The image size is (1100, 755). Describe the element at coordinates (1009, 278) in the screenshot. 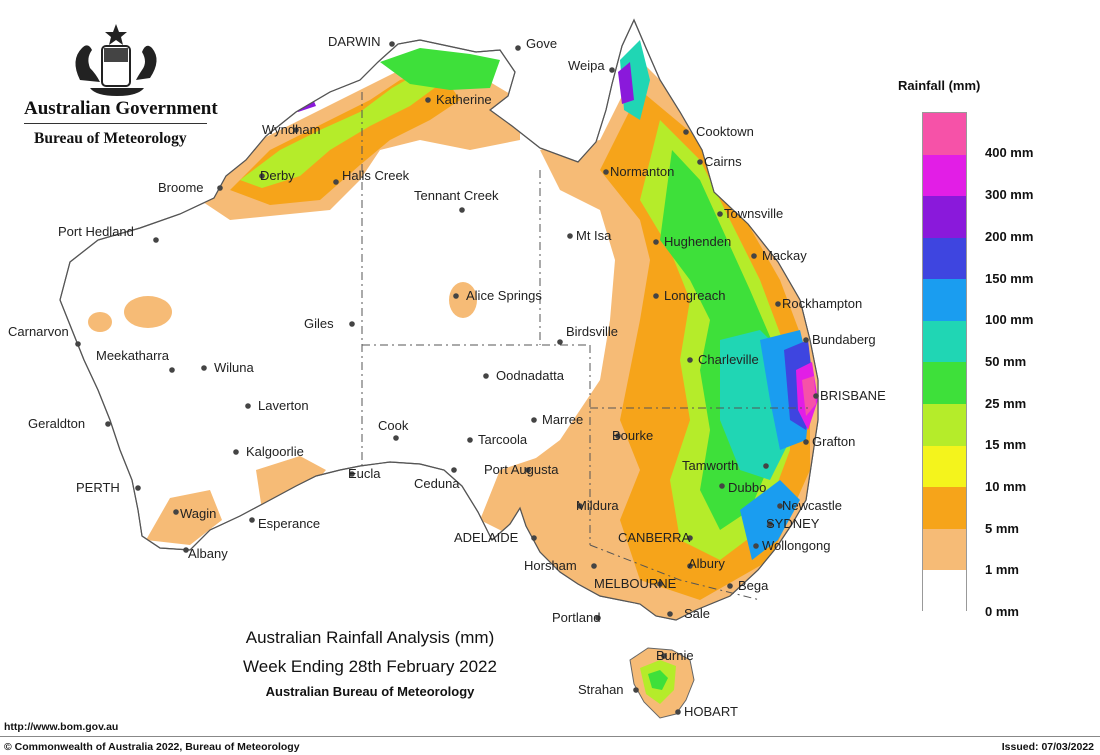

I see `legend-label: 150 mm` at that location.